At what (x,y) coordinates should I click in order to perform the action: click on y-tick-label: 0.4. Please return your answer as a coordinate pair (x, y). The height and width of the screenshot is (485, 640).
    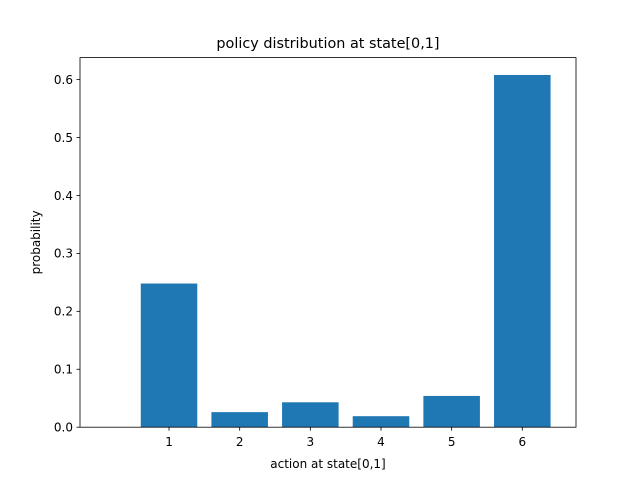
    Looking at the image, I should click on (63, 196).